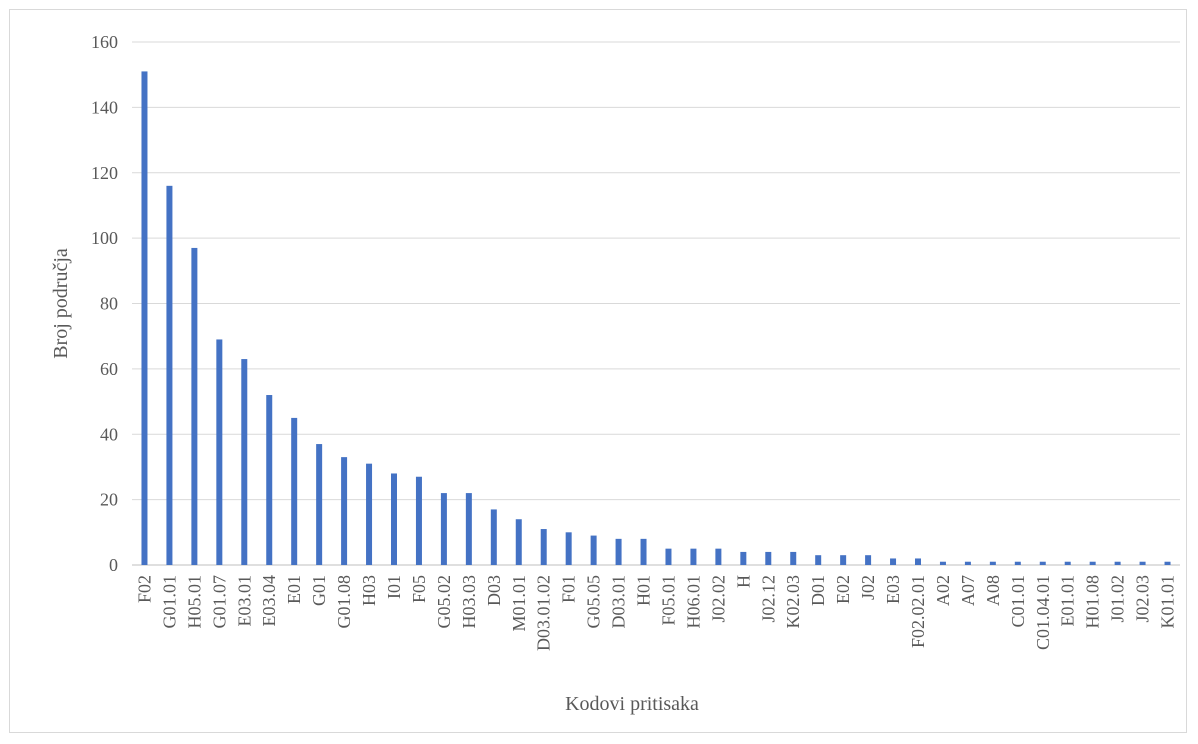 This screenshot has height=744, width=1198. I want to click on x-tick-label: G01, so click(319, 590).